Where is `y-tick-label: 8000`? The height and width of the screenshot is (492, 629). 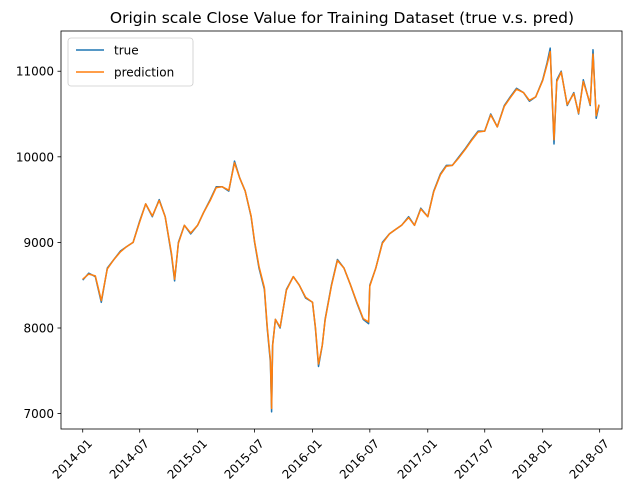
y-tick-label: 8000 is located at coordinates (38, 329).